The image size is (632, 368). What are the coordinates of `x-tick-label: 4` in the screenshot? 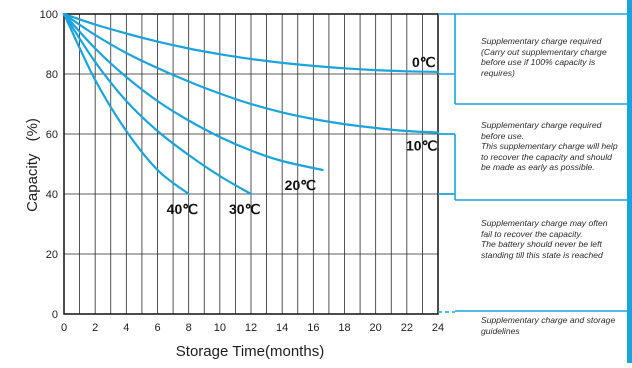 It's located at (126, 328).